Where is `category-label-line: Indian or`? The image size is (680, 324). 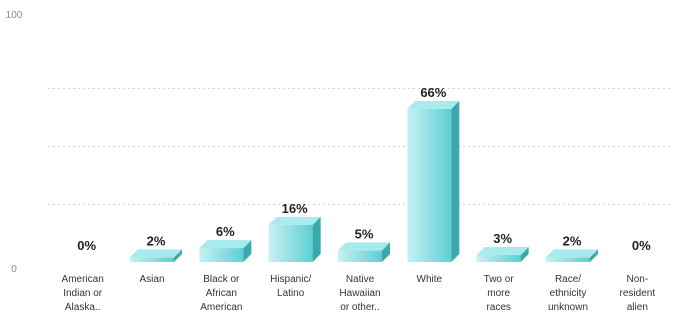
category-label-line: Indian or is located at coordinates (83, 293).